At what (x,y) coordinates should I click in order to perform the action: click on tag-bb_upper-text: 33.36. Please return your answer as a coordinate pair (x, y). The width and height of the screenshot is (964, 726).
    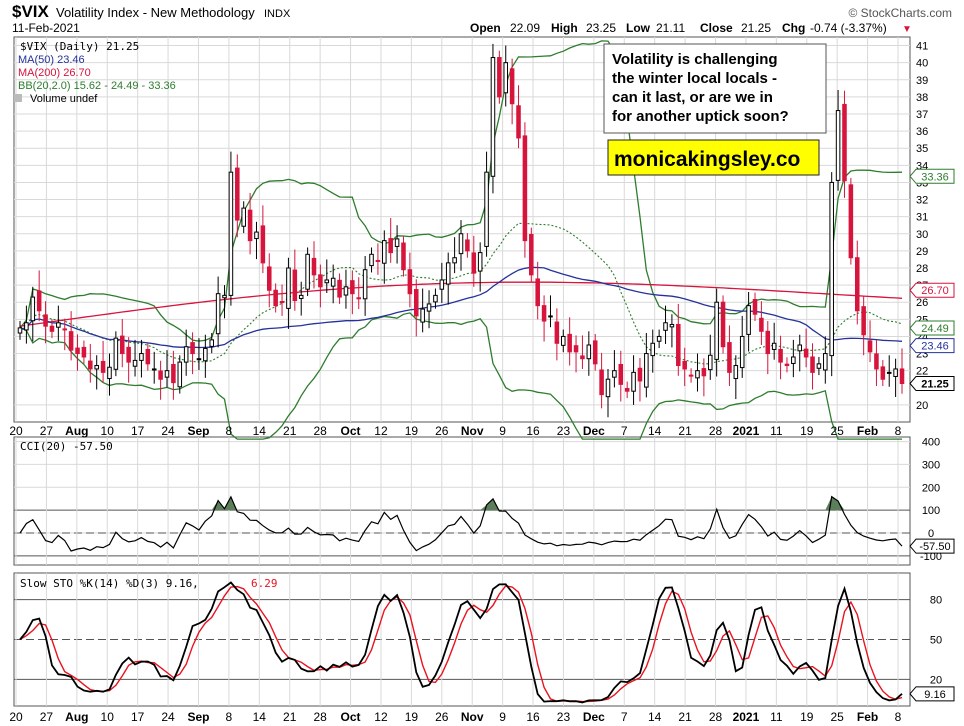
    Looking at the image, I should click on (935, 177).